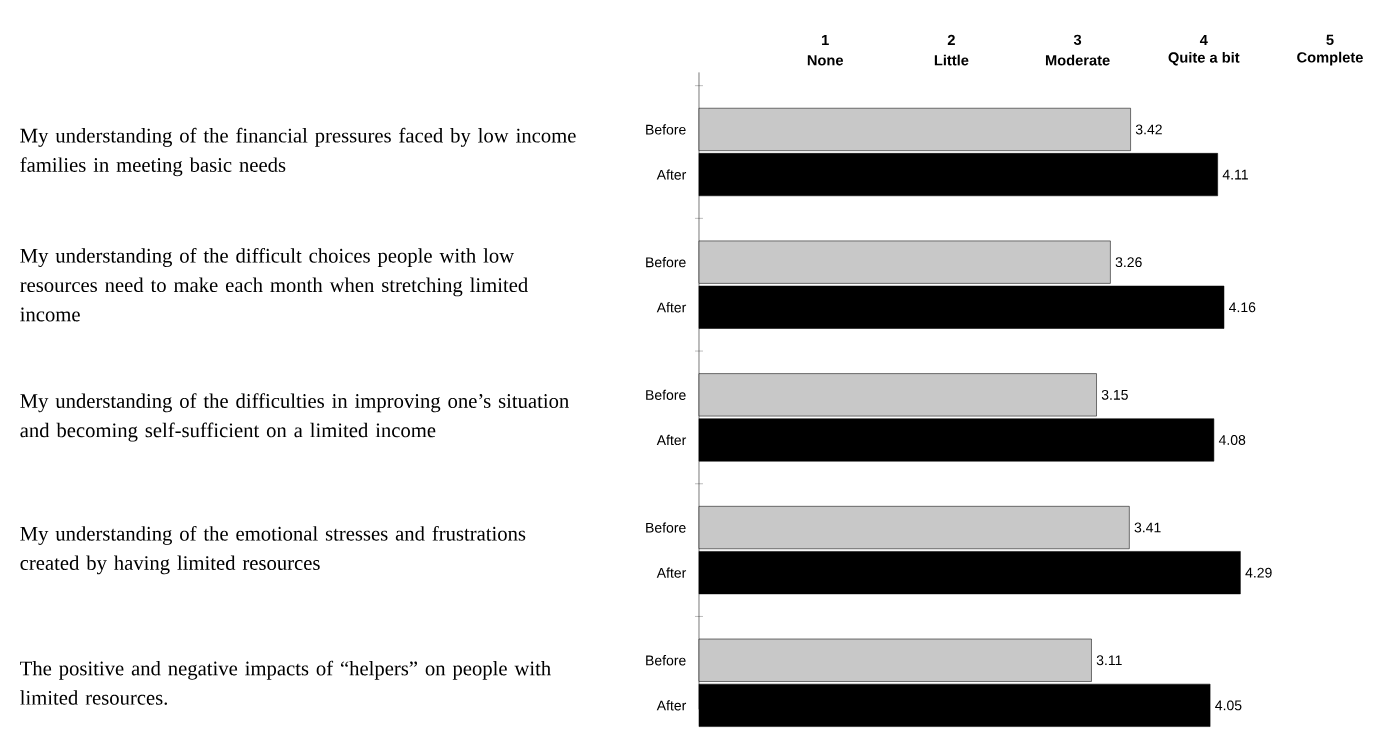 The image size is (1379, 731). What do you see at coordinates (1235, 174) in the screenshot?
I see `data-label: 4.11` at bounding box center [1235, 174].